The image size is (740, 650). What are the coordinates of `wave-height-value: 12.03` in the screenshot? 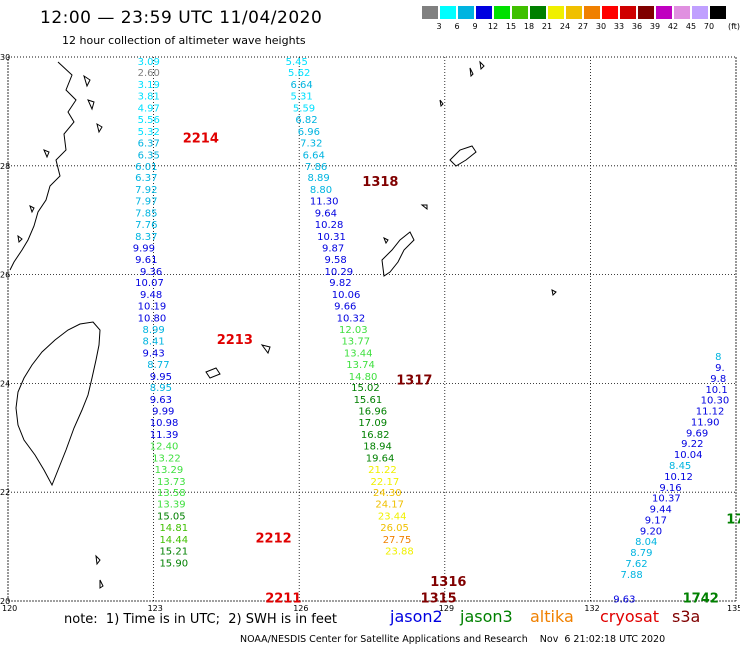 It's located at (353, 330).